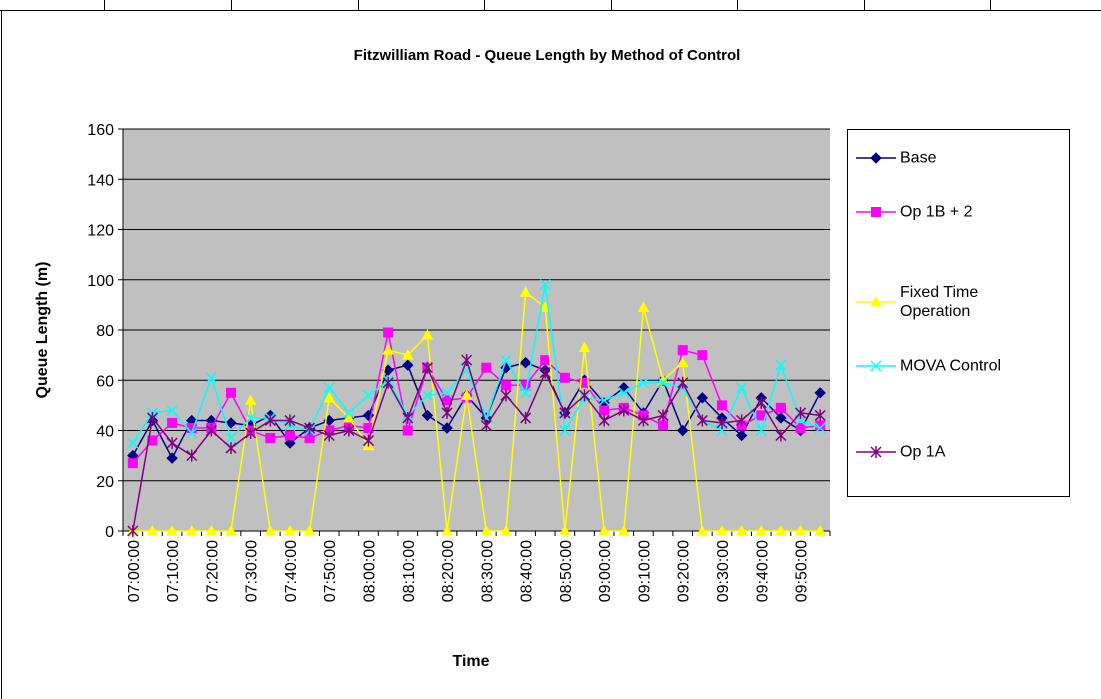 The height and width of the screenshot is (699, 1101). What do you see at coordinates (409, 571) in the screenshot?
I see `x-tick-label: 08:10:00` at bounding box center [409, 571].